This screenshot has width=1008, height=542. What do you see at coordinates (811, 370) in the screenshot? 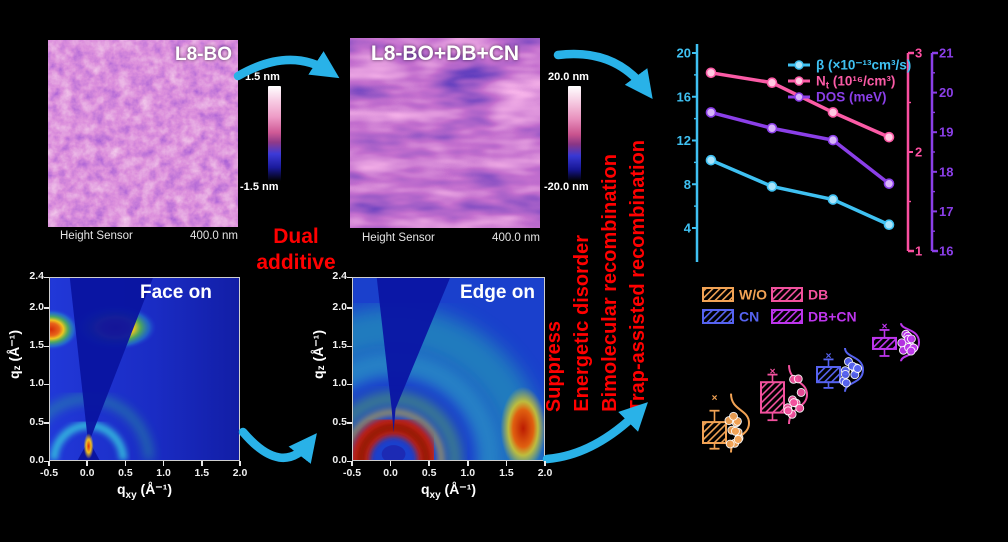
I see `box-violin-chart: × × × × W/O DB CN DB+CN` at bounding box center [811, 370].